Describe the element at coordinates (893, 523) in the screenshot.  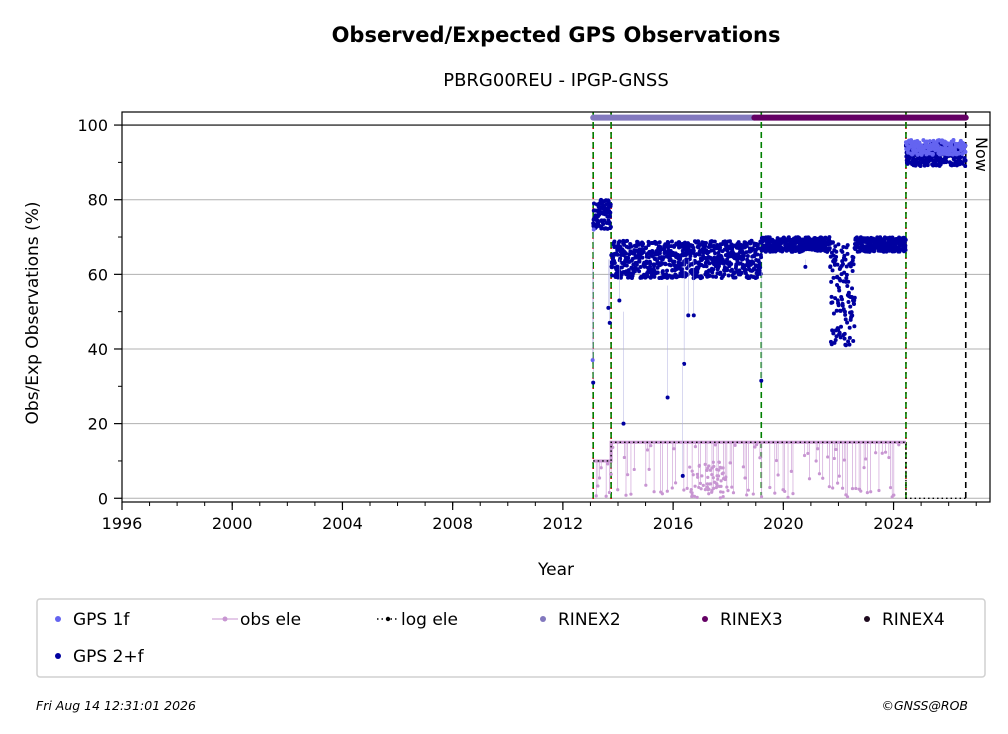
I see `x-tick-label: 2024` at that location.